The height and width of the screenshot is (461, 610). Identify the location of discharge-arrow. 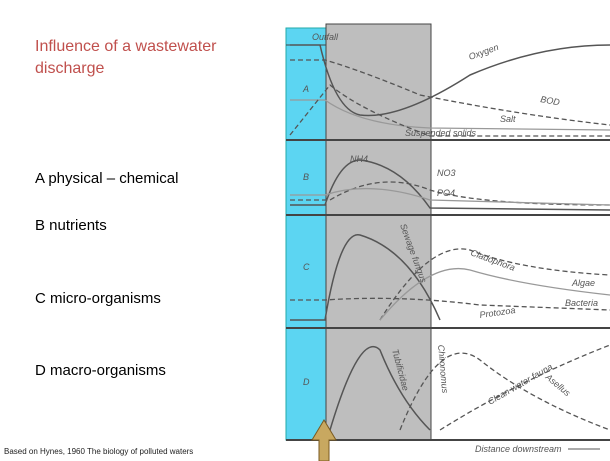
(324, 440).